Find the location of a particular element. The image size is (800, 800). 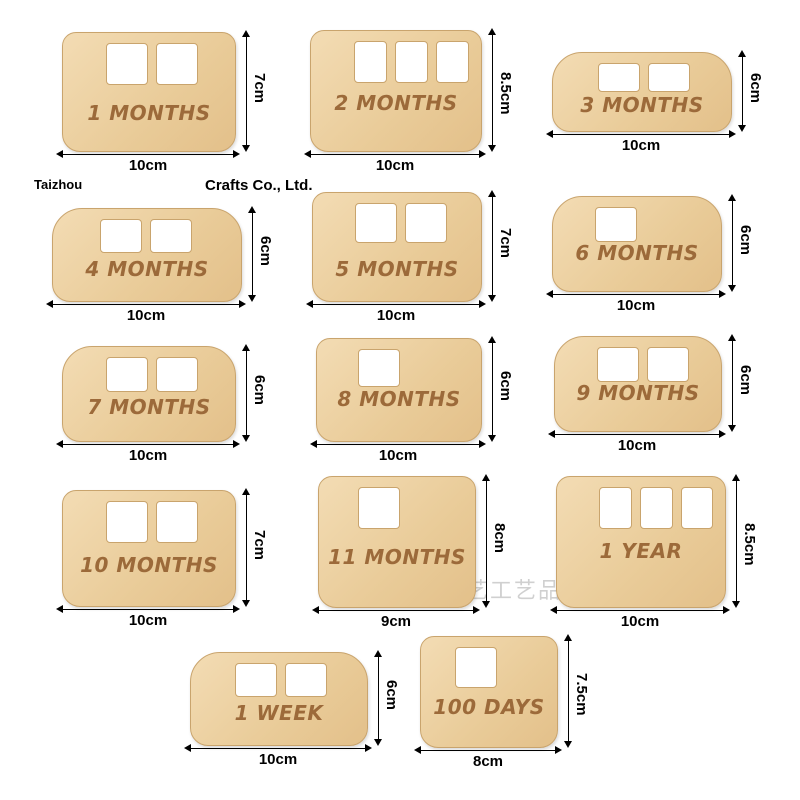

milestone-card: 1 YEAR is located at coordinates (641, 542).